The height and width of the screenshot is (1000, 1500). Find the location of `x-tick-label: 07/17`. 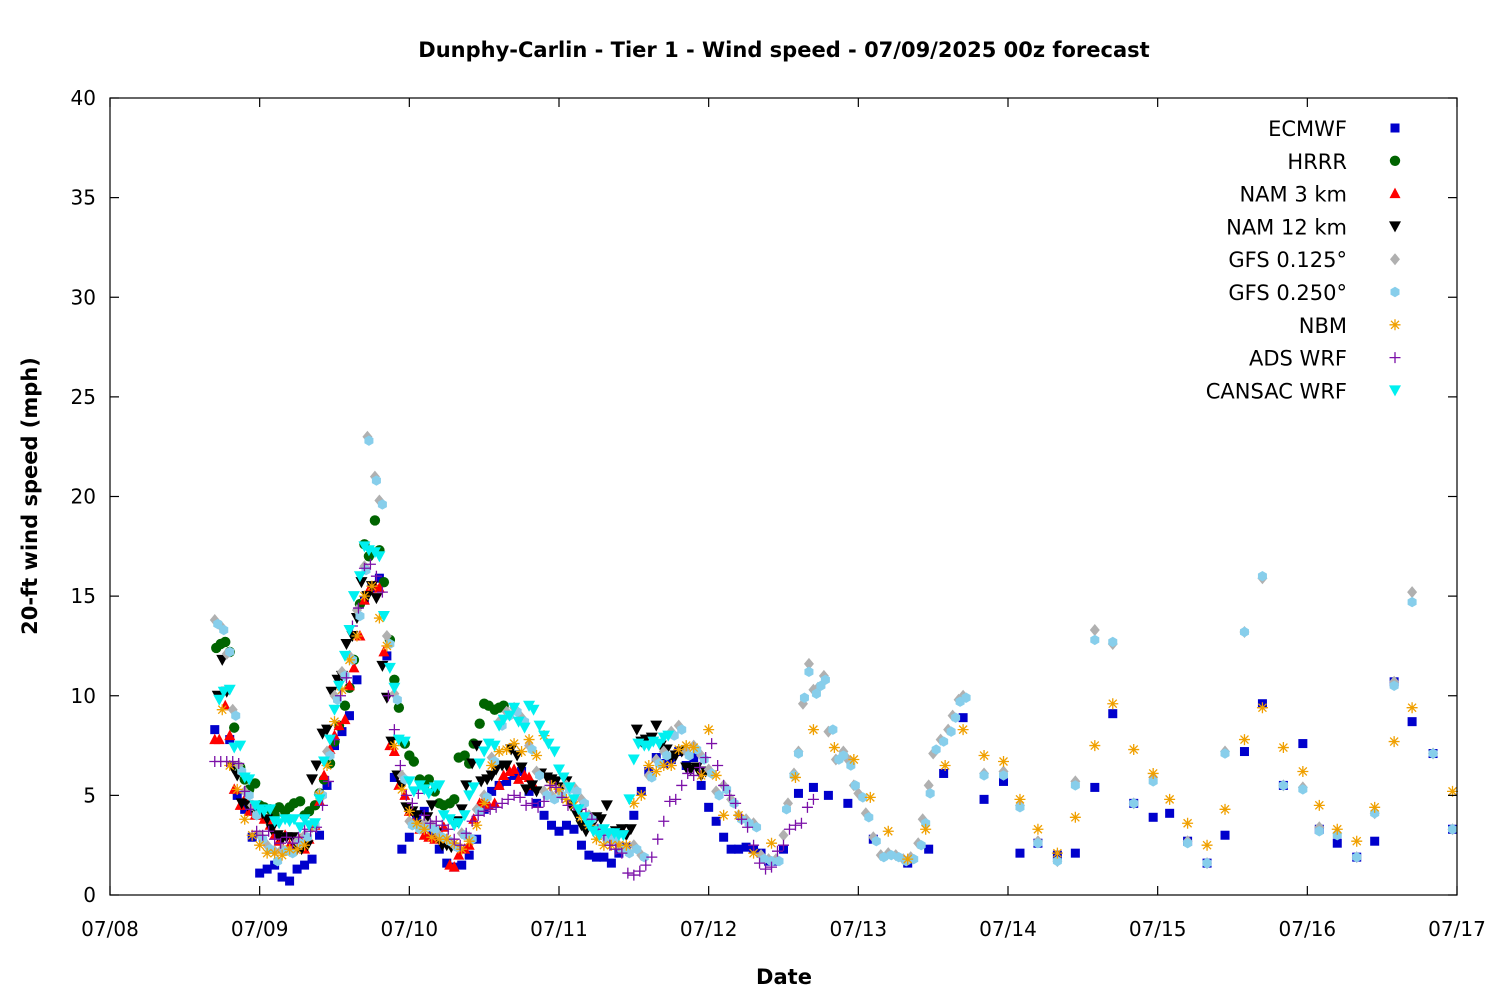

x-tick-label: 07/17 is located at coordinates (1457, 929).